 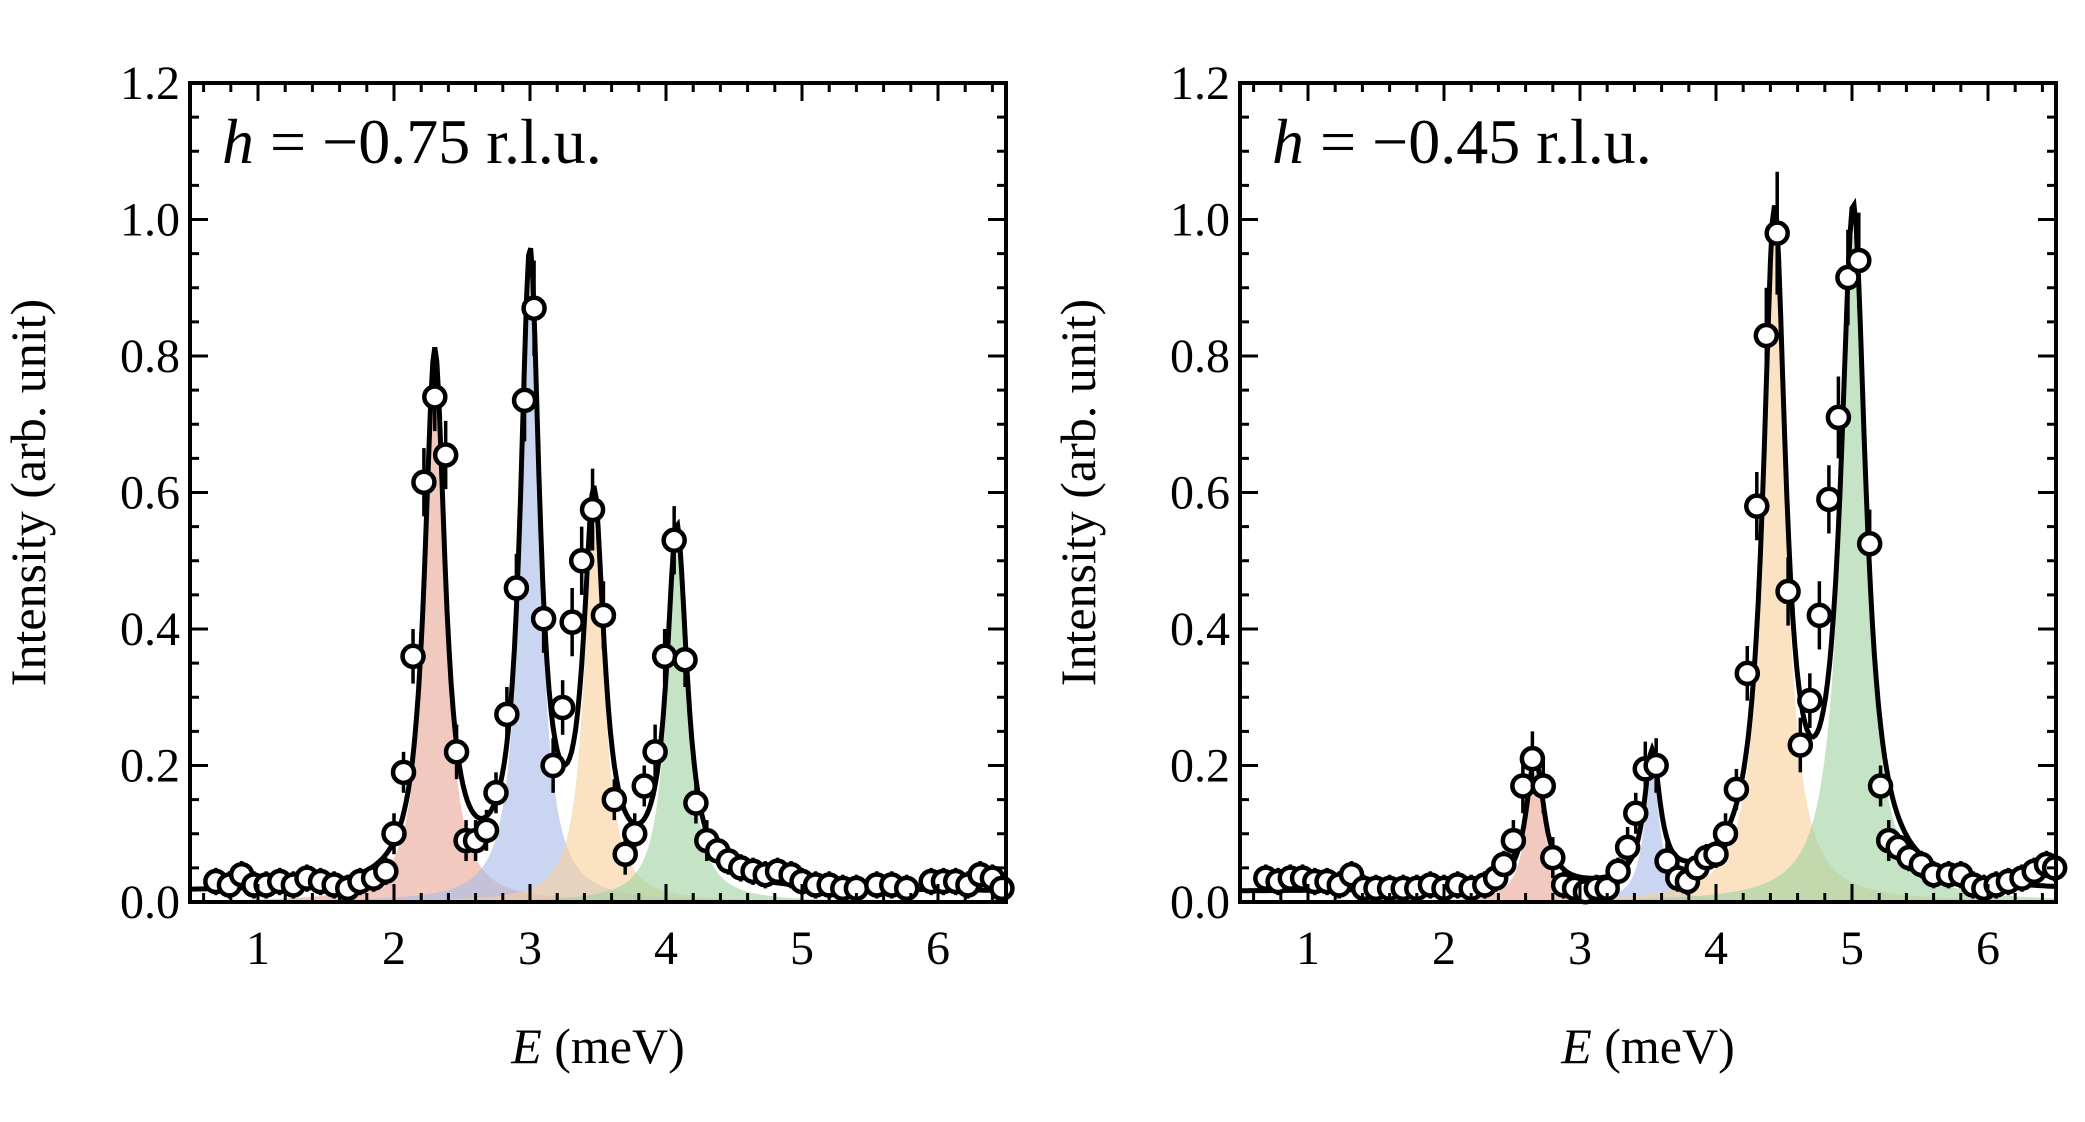 I want to click on panel-label: h = −0.45 r.l.u., so click(x=1462, y=141).